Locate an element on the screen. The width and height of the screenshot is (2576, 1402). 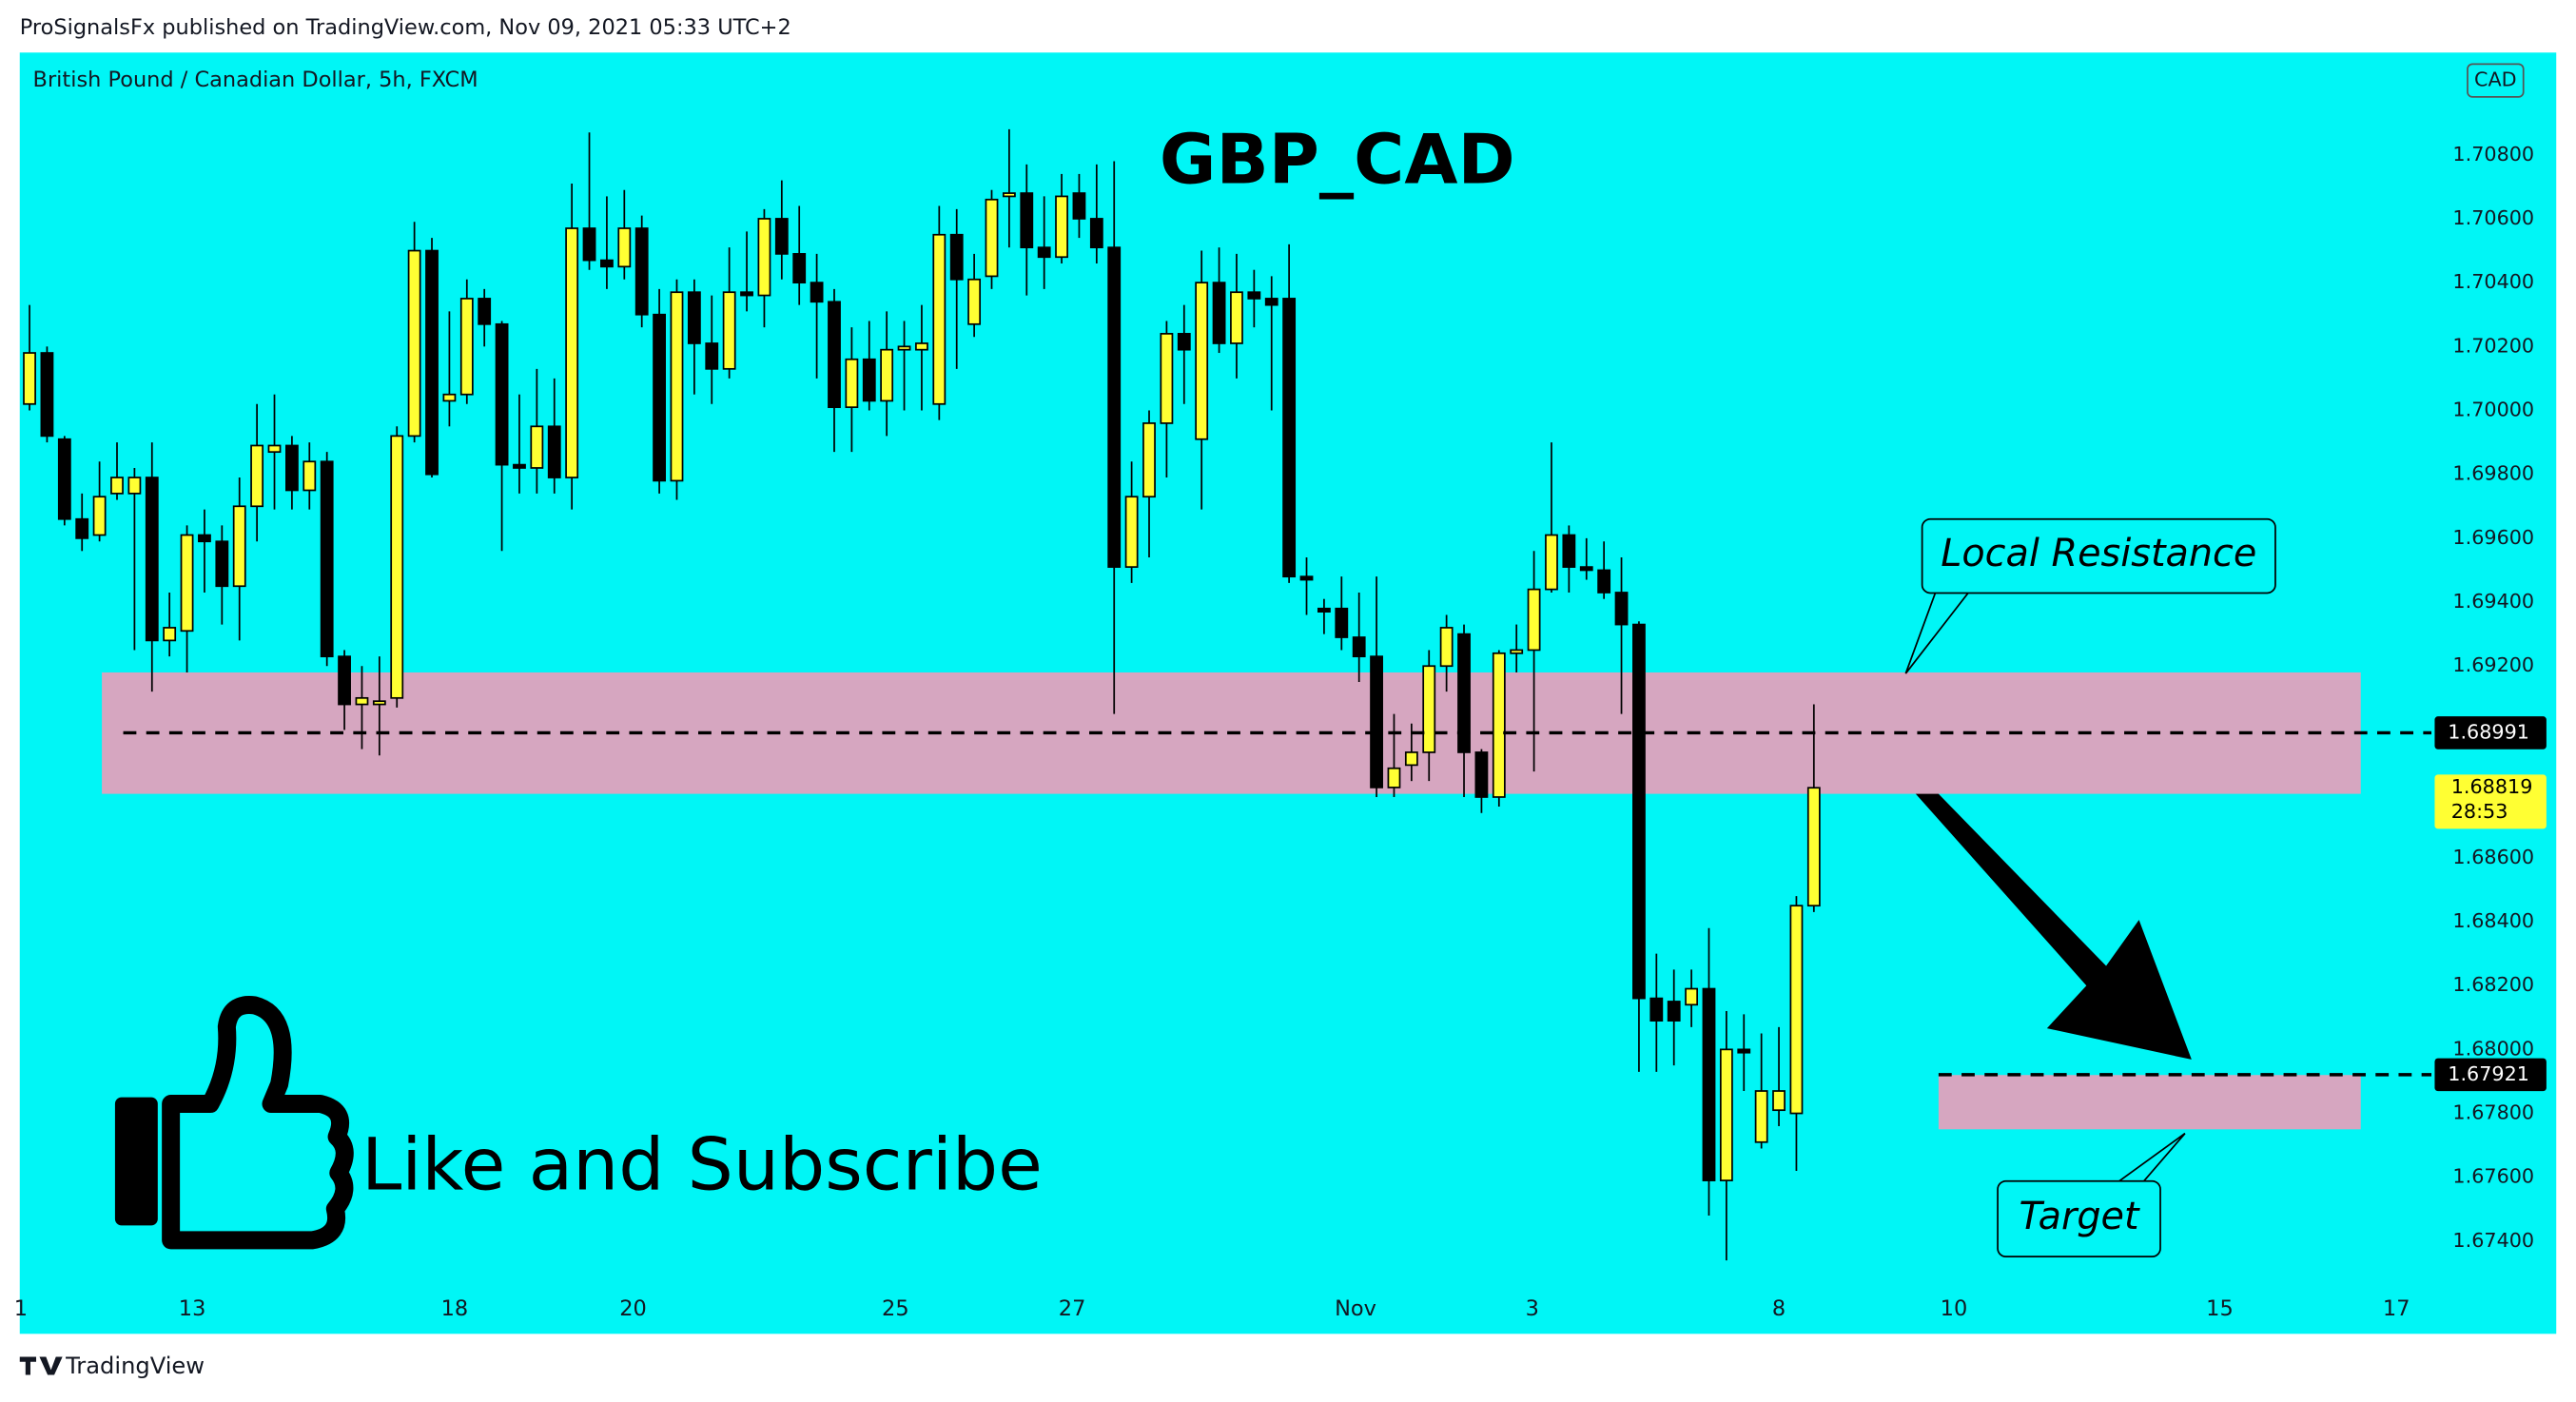
x-tick-label: 1 is located at coordinates (21, 1308).